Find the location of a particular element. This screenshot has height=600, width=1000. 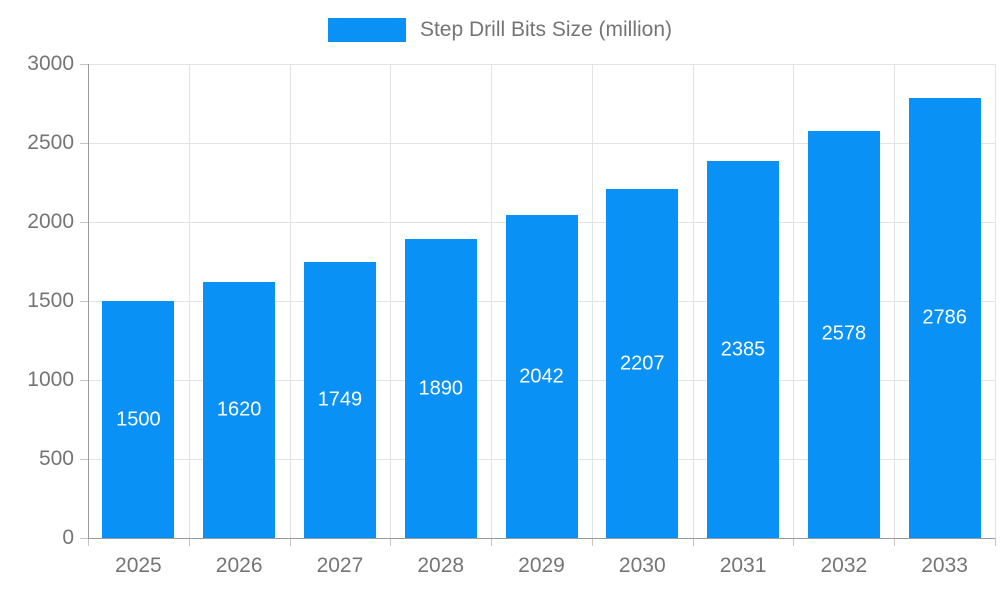

bar-value-label: 1890 is located at coordinates (440, 388).